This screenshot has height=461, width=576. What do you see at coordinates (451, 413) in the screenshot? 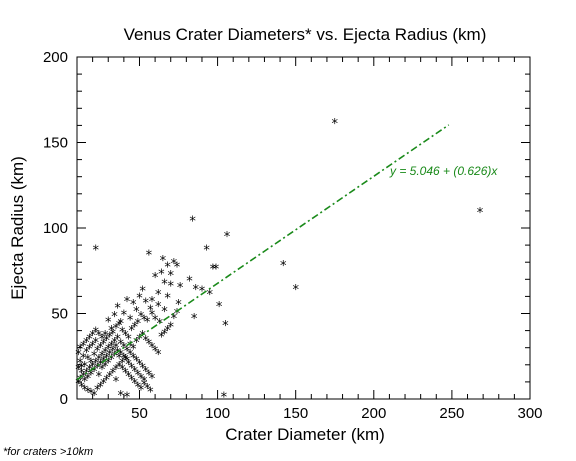
I see `x-tick-label: 250` at bounding box center [451, 413].